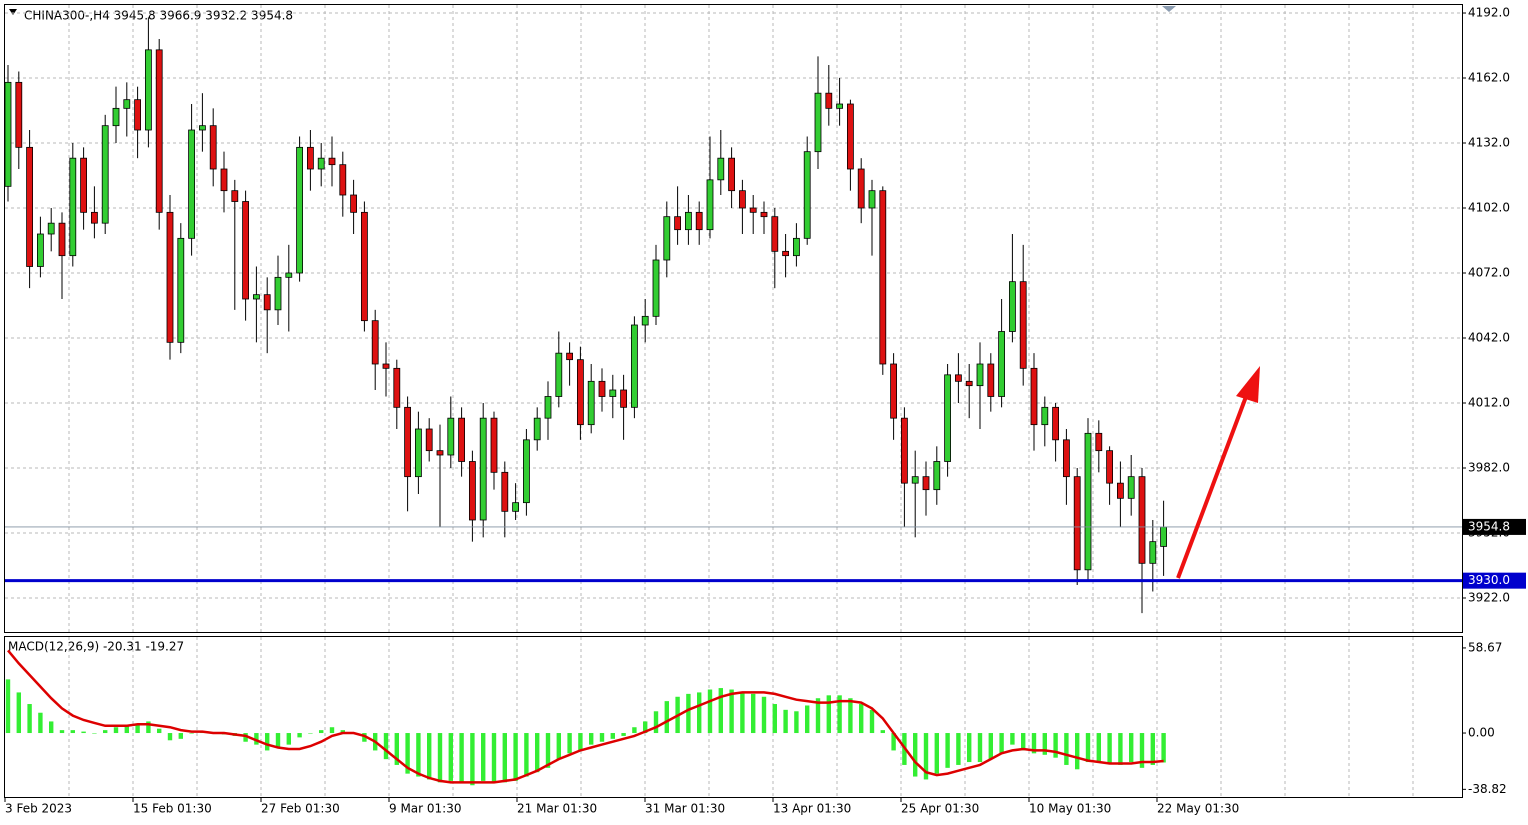 The width and height of the screenshot is (1528, 825). What do you see at coordinates (585, 716) in the screenshot?
I see `signal-line` at bounding box center [585, 716].